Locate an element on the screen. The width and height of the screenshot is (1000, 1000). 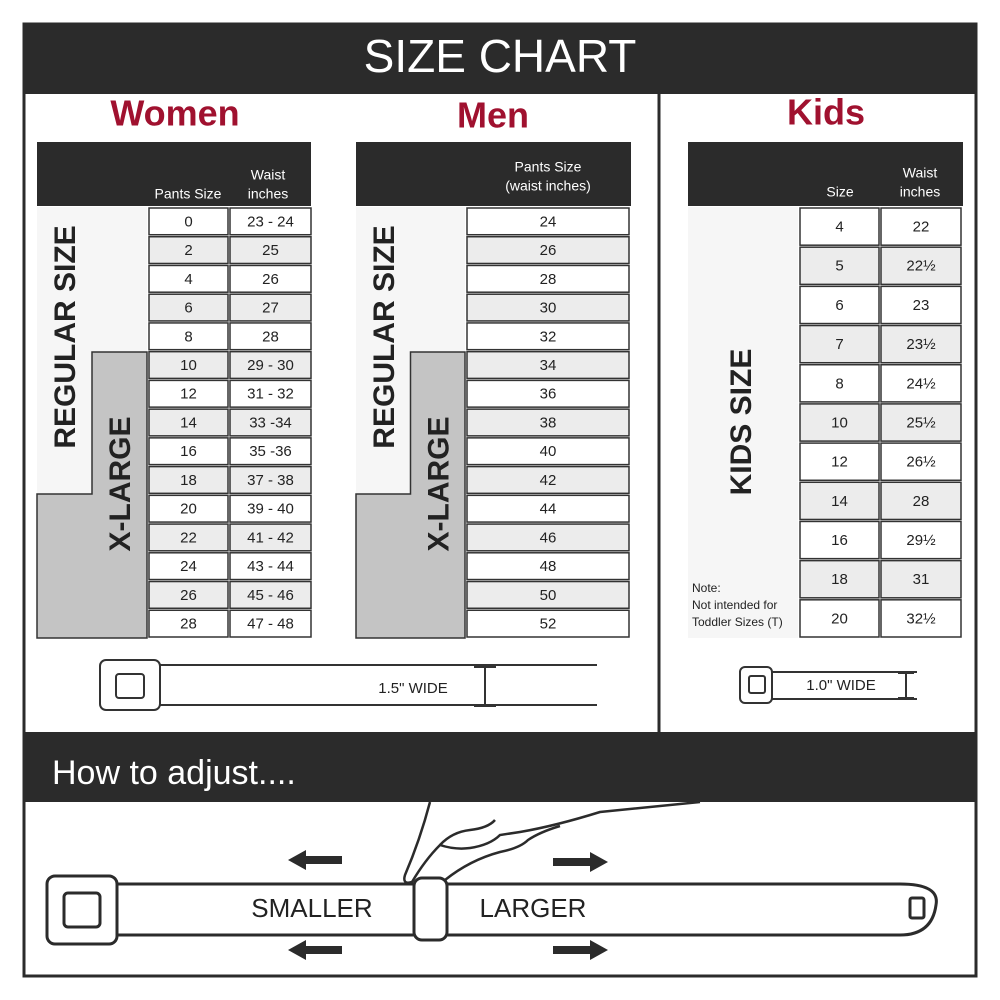
cell-text: 46 is located at coordinates (548, 537).